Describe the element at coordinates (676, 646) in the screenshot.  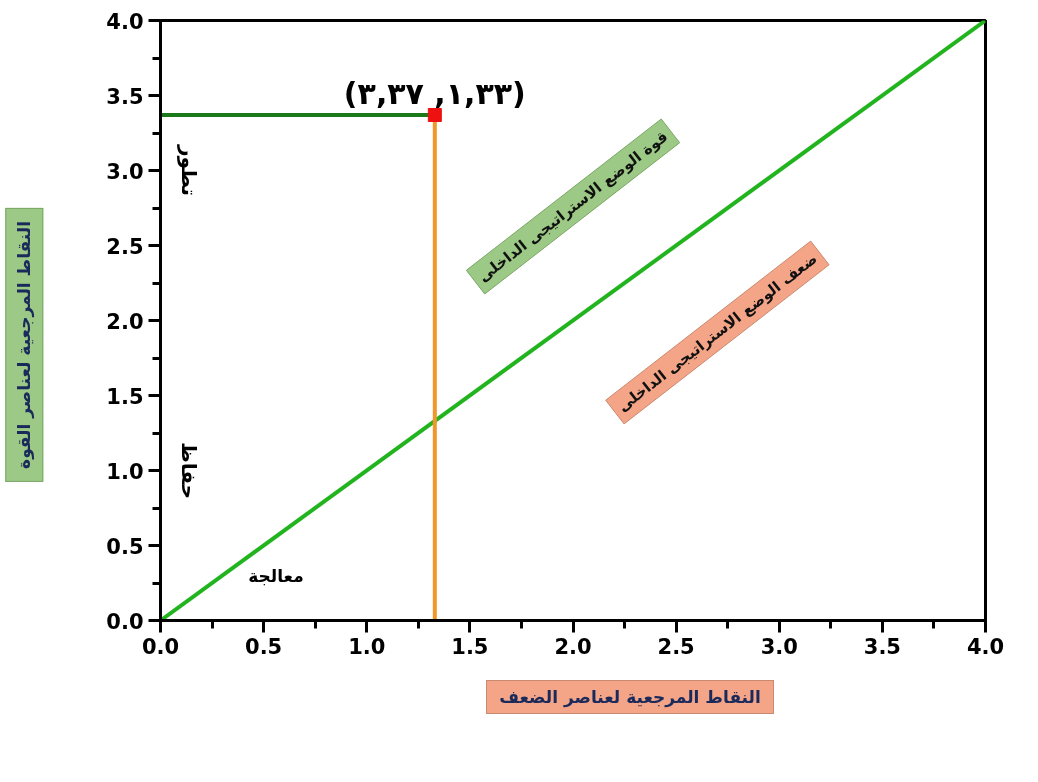
I see `x-tick-label: 2.5` at that location.